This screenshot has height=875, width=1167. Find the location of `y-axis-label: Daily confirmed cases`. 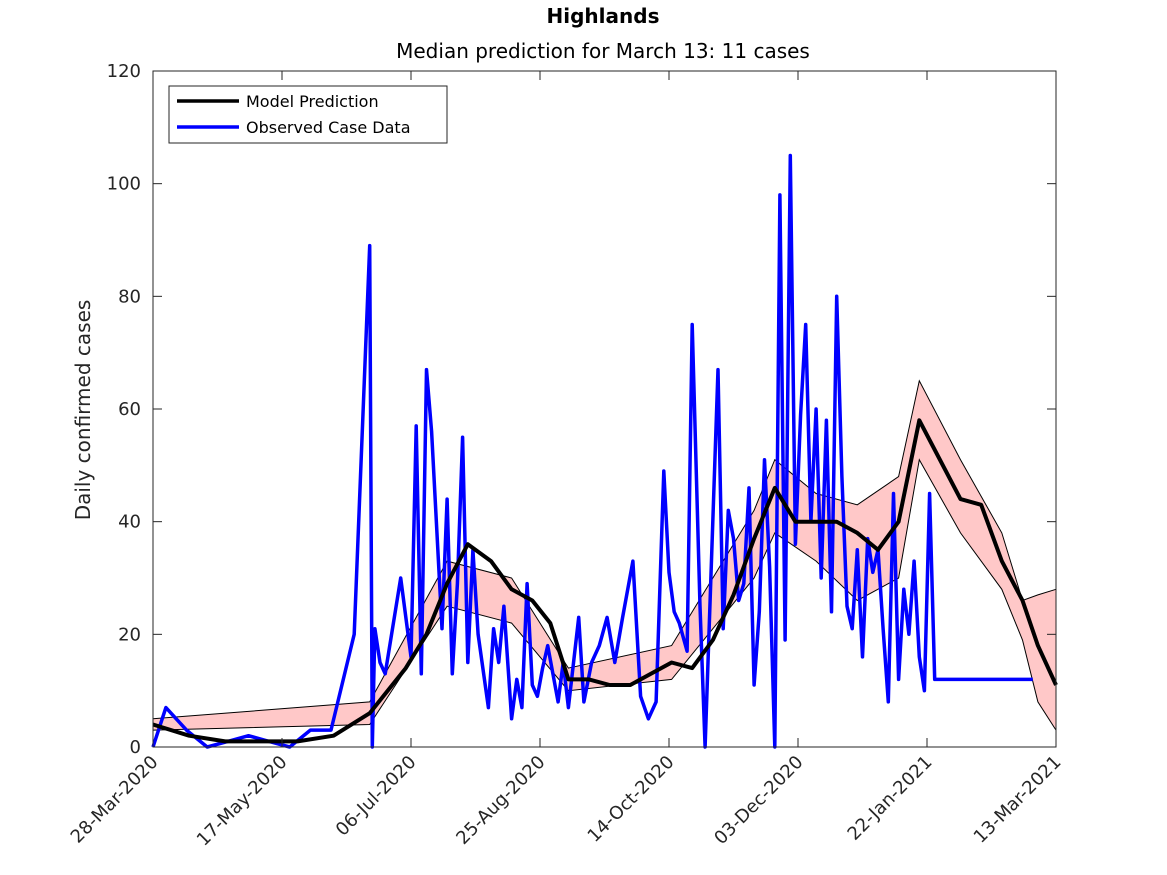

y-axis-label: Daily confirmed cases is located at coordinates (83, 410).